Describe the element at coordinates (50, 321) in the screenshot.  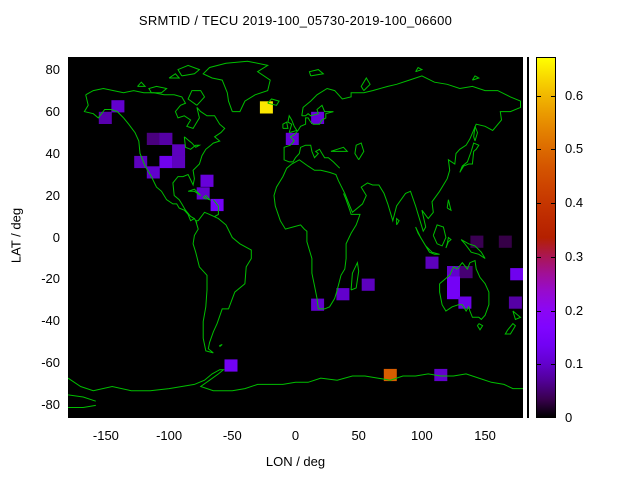
I see `y-tick-label: -40` at that location.